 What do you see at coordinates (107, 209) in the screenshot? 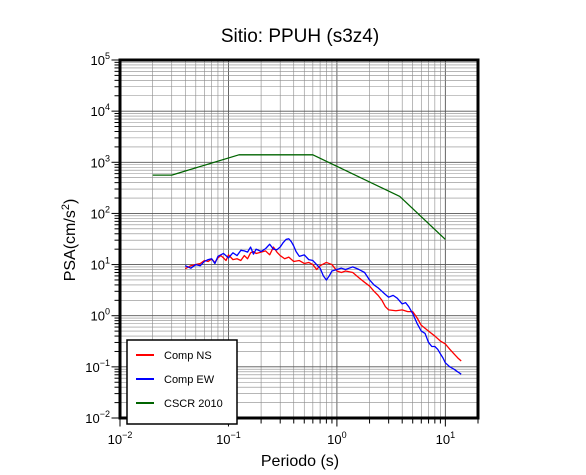
I see `y-tick-label-exponent: 2` at bounding box center [107, 209].